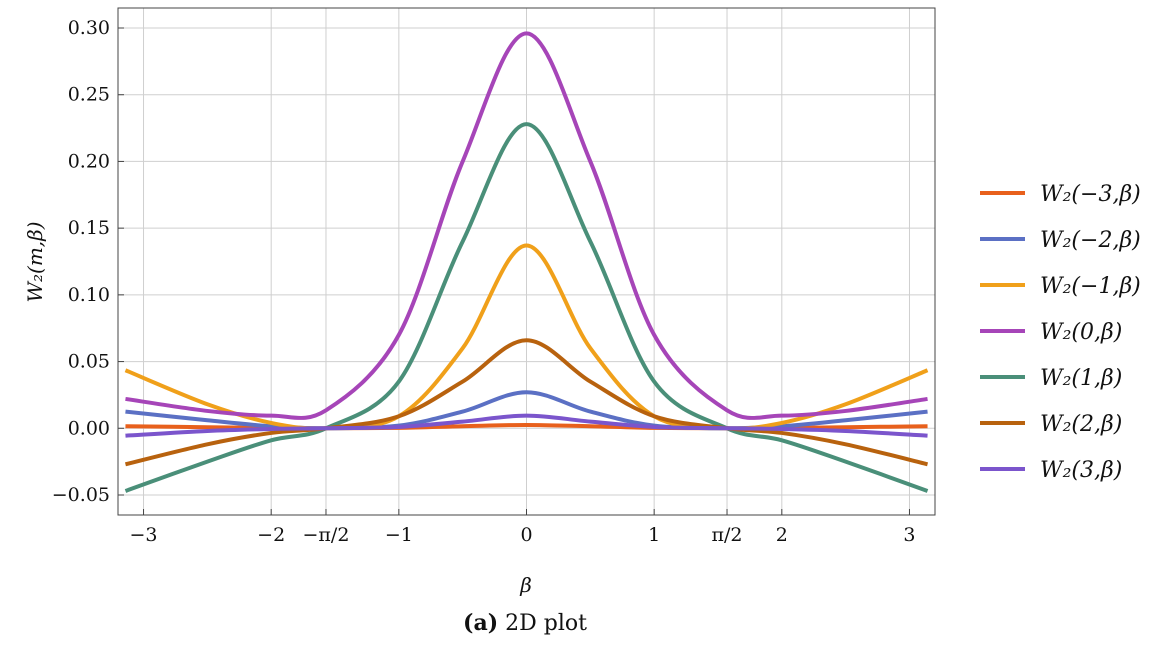 The image size is (1175, 655). What do you see at coordinates (654, 535) in the screenshot?
I see `x-tick-label: 1` at bounding box center [654, 535].